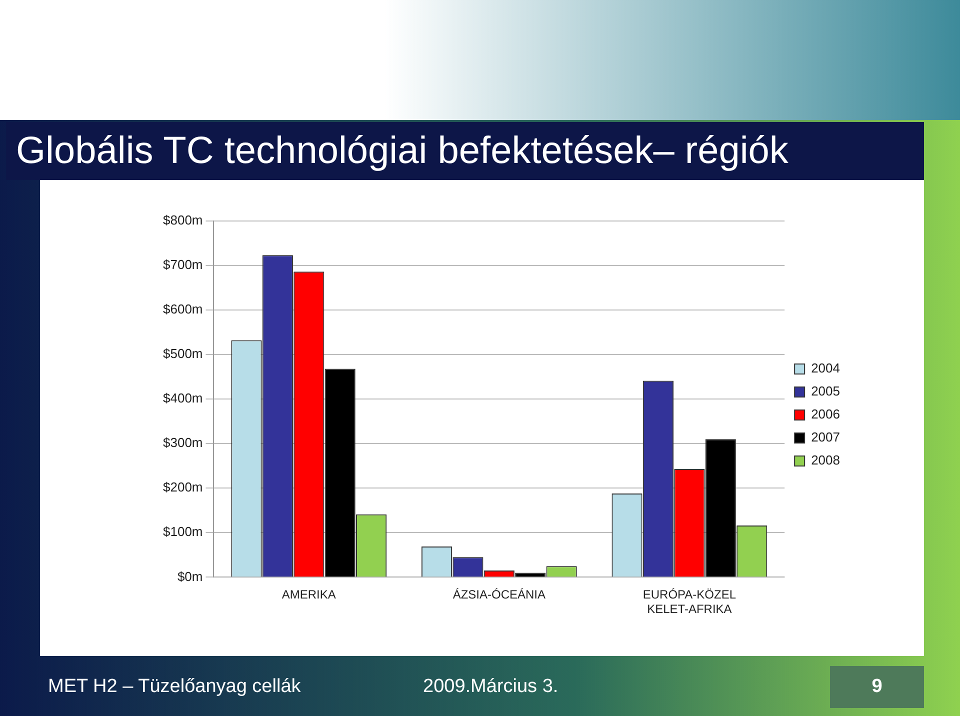 This screenshot has width=960, height=716. Describe the element at coordinates (689, 602) in the screenshot. I see `x-tick-label: EURÓPA-KÖZEL KELET-AFRIKA` at that location.